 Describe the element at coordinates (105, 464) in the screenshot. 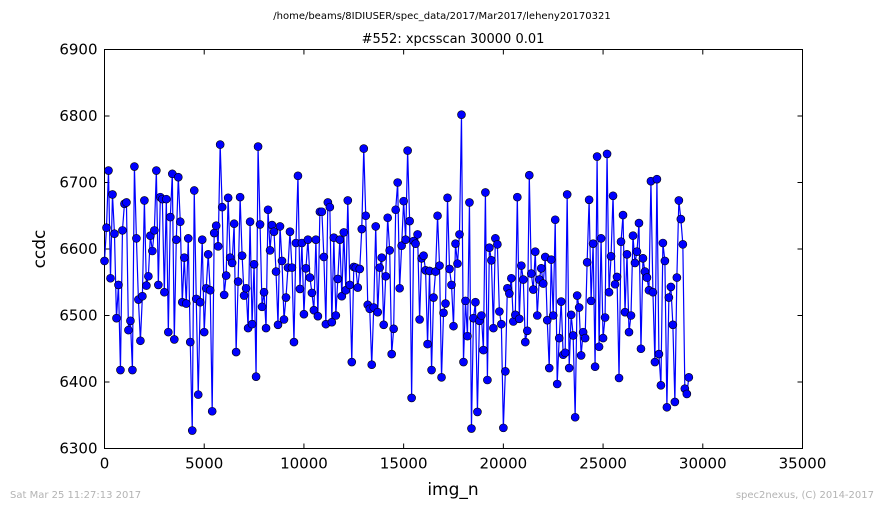

I see `x-tick-label: 0` at that location.